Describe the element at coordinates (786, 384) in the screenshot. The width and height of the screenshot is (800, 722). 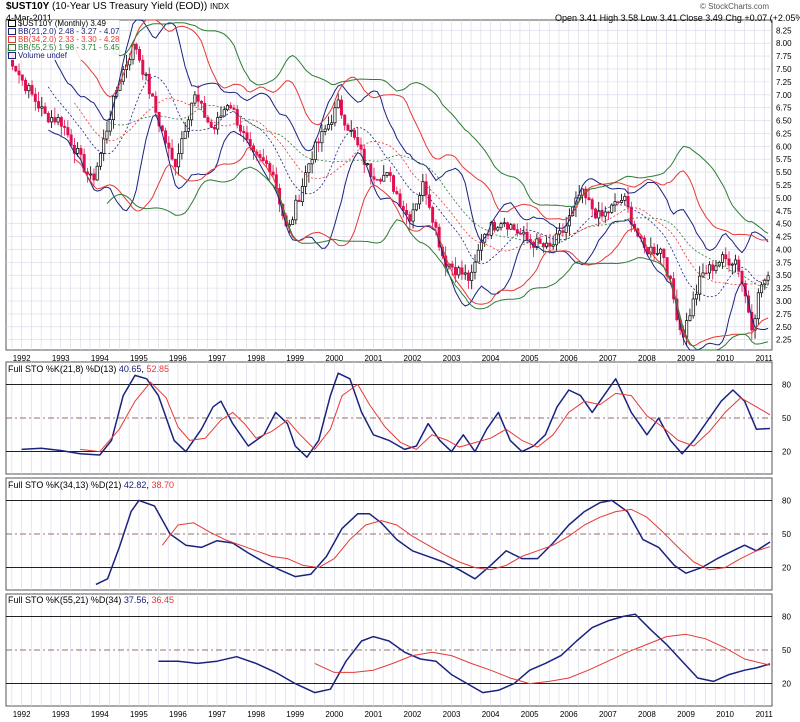
I see `level-tick-label: 80` at that location.